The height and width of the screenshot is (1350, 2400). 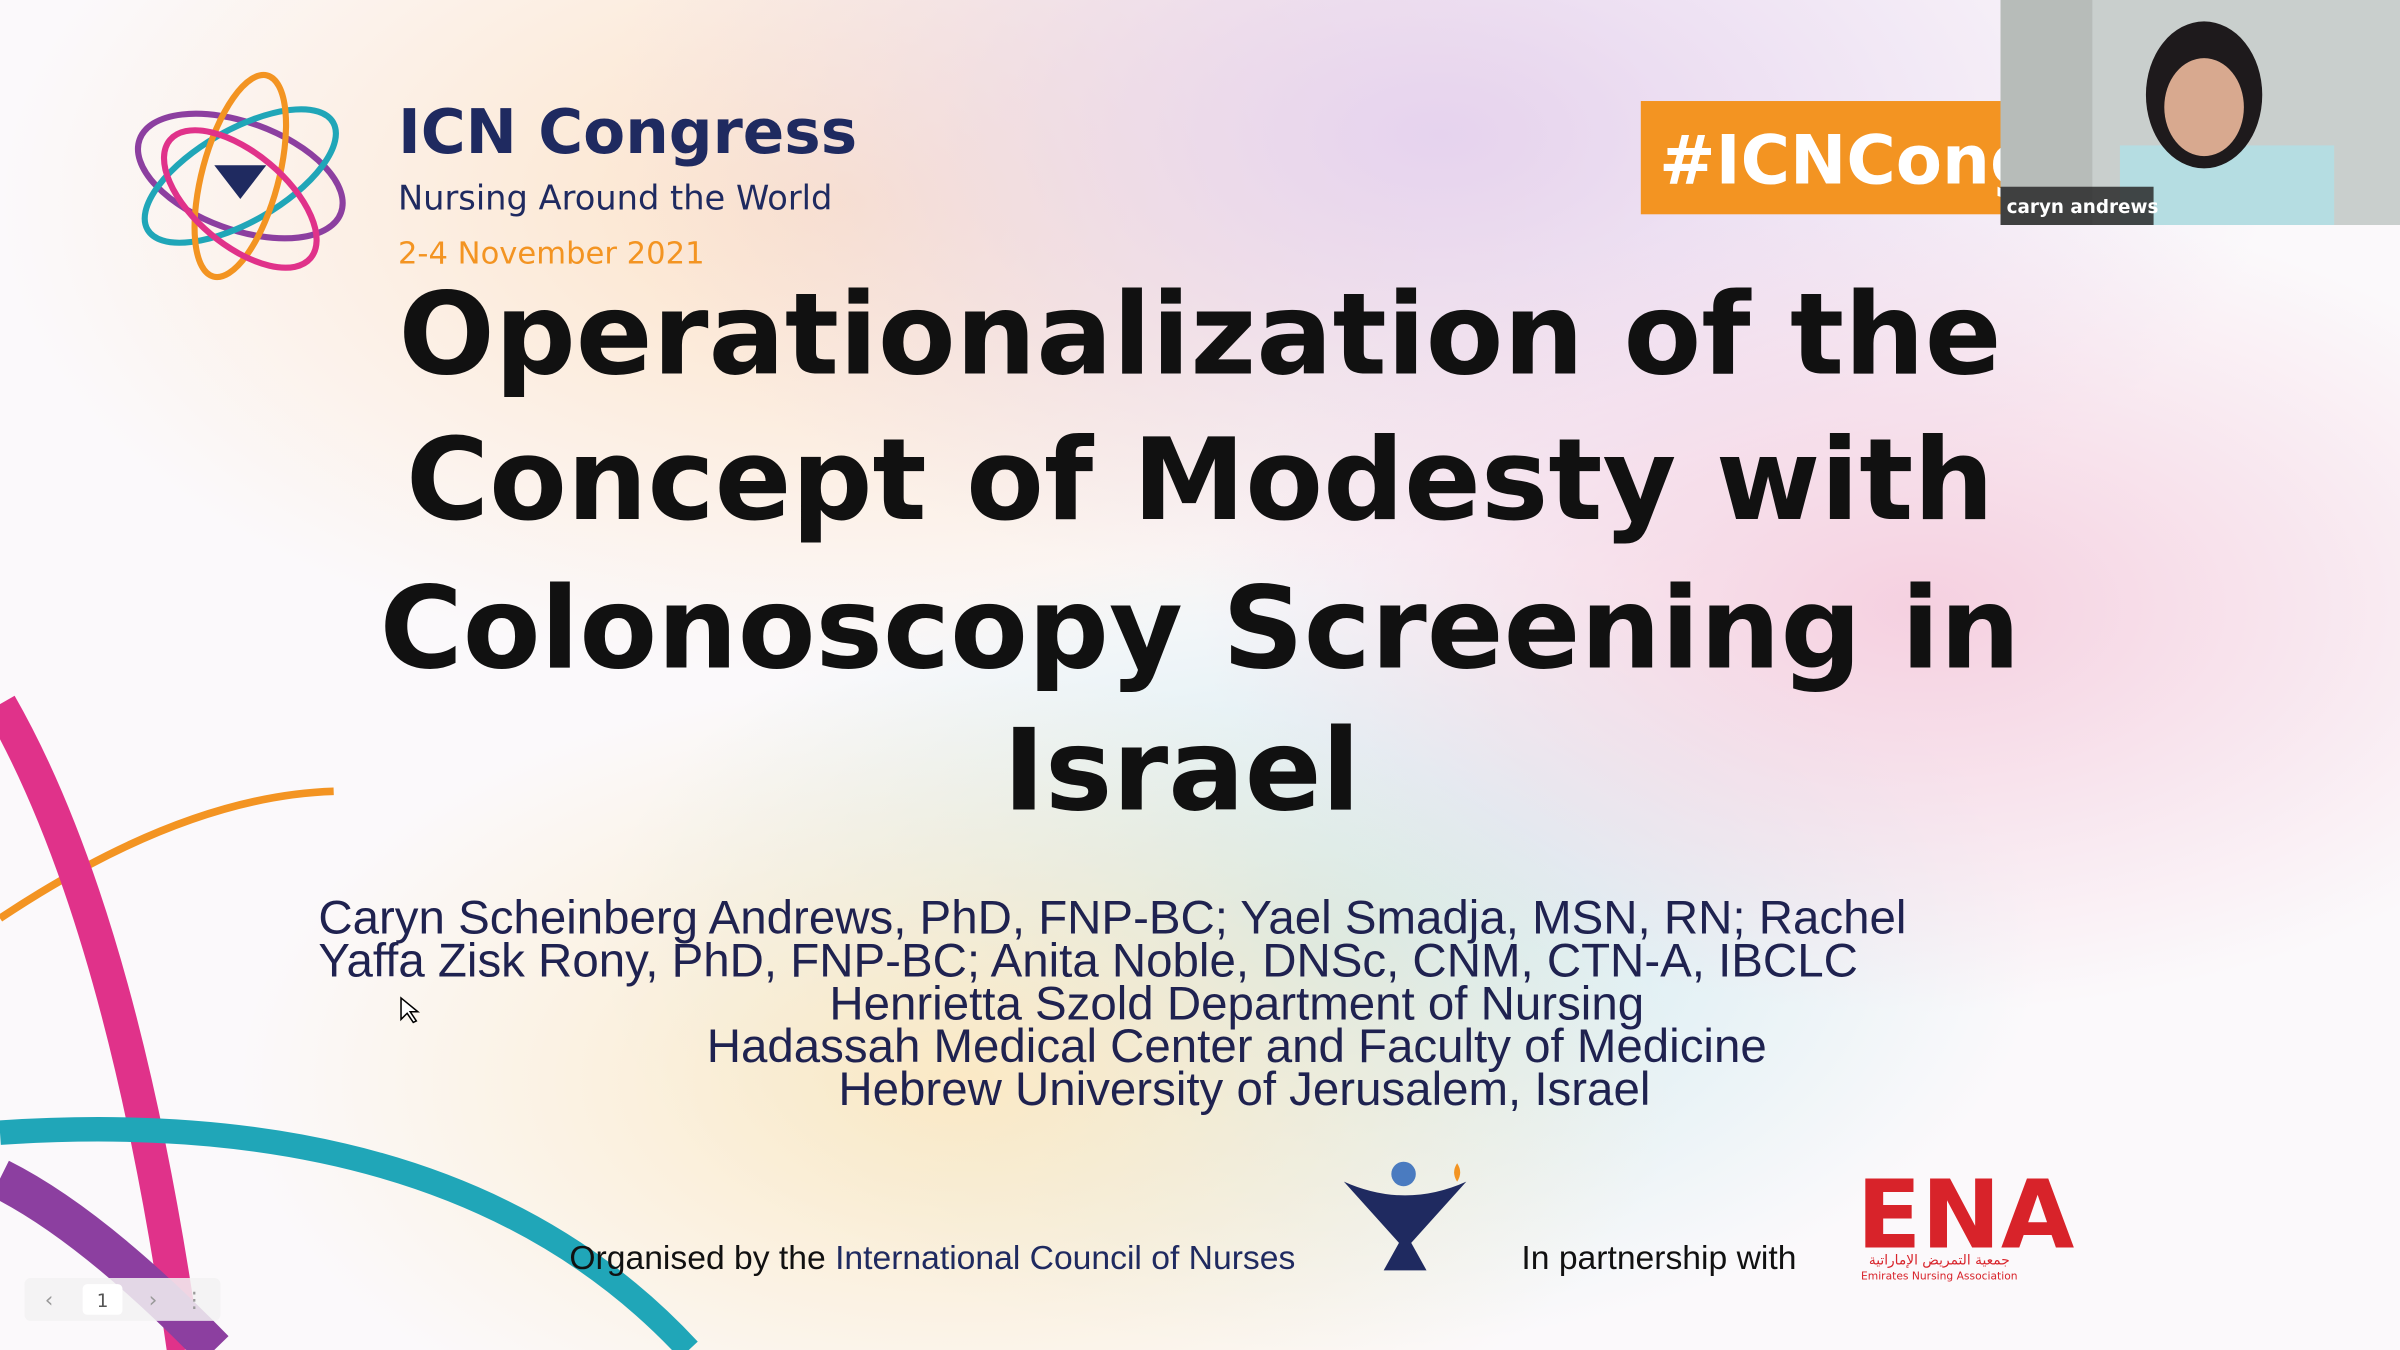 I want to click on dates: 2-4 November 2021, so click(x=551, y=253).